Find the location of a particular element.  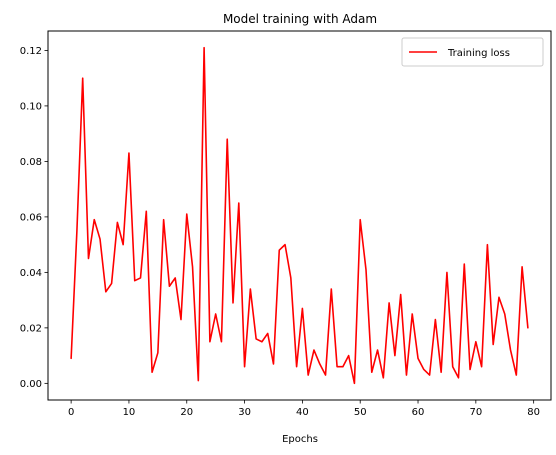

y-axis: 0.00 0.02 0.04 0.06 0.08 0.10 0.12 is located at coordinates (34, 218).